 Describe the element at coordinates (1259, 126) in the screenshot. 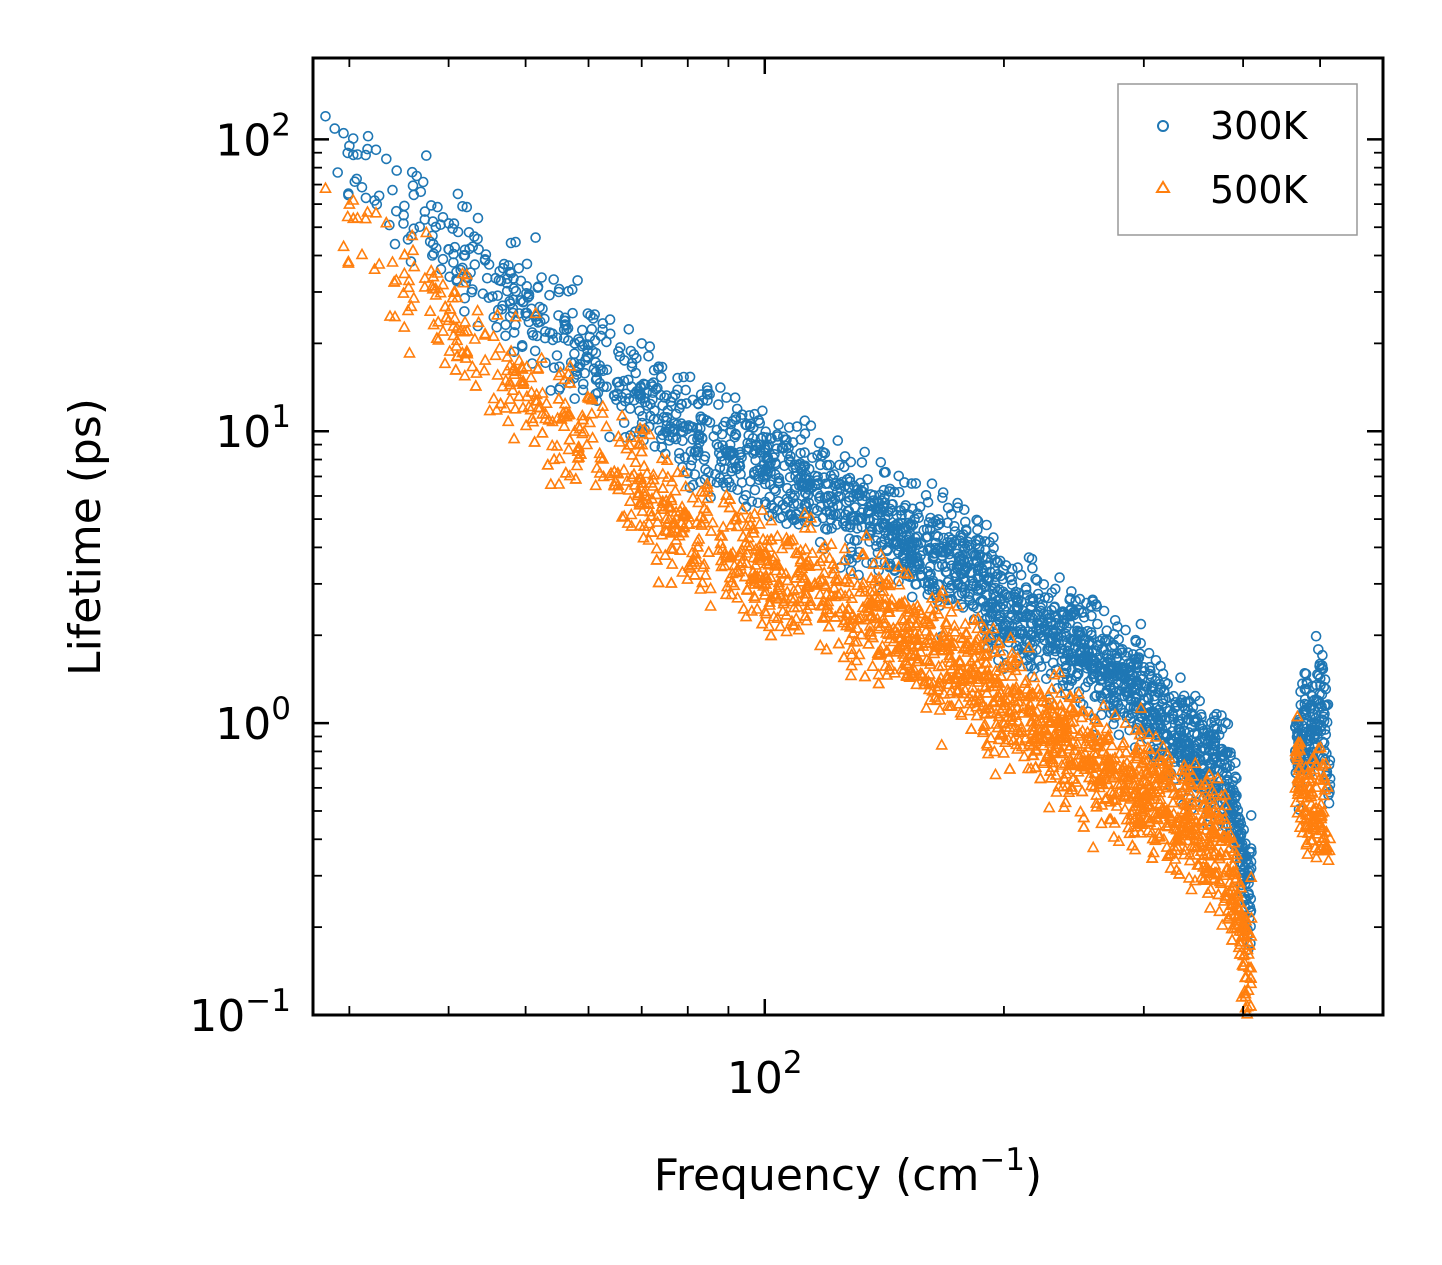

I see `legend-label-300k: 300K` at that location.